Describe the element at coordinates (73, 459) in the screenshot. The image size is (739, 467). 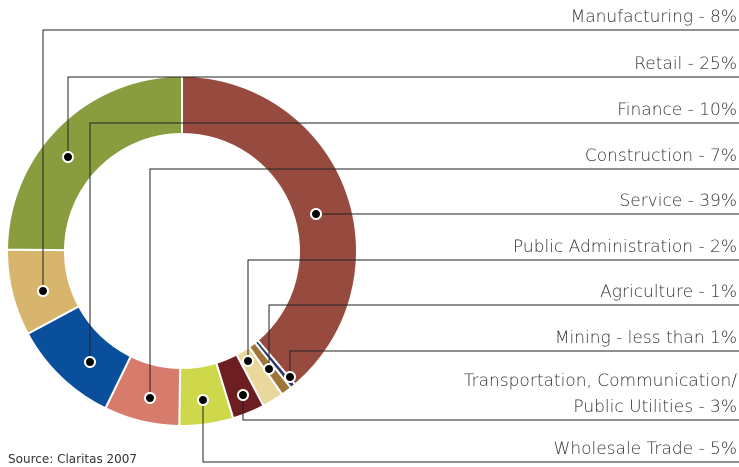
I see `source-note: Source: Claritas 2007` at that location.